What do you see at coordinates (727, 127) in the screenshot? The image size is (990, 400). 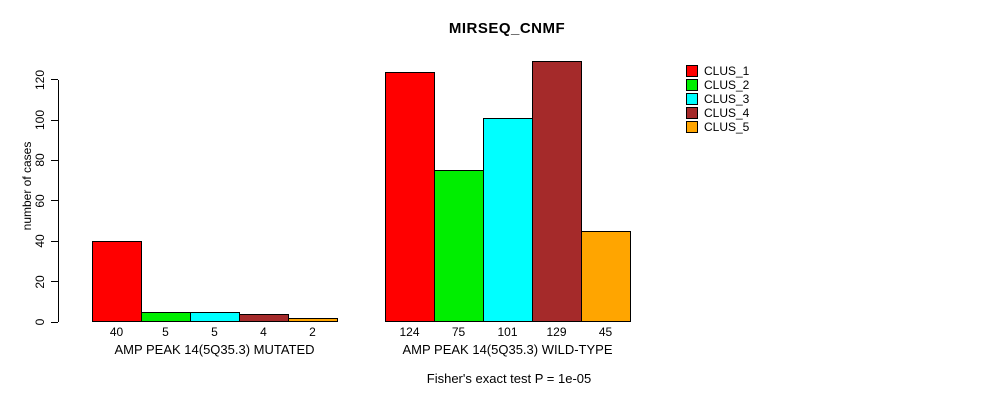 I see `legend-label: CLUS_5` at bounding box center [727, 127].